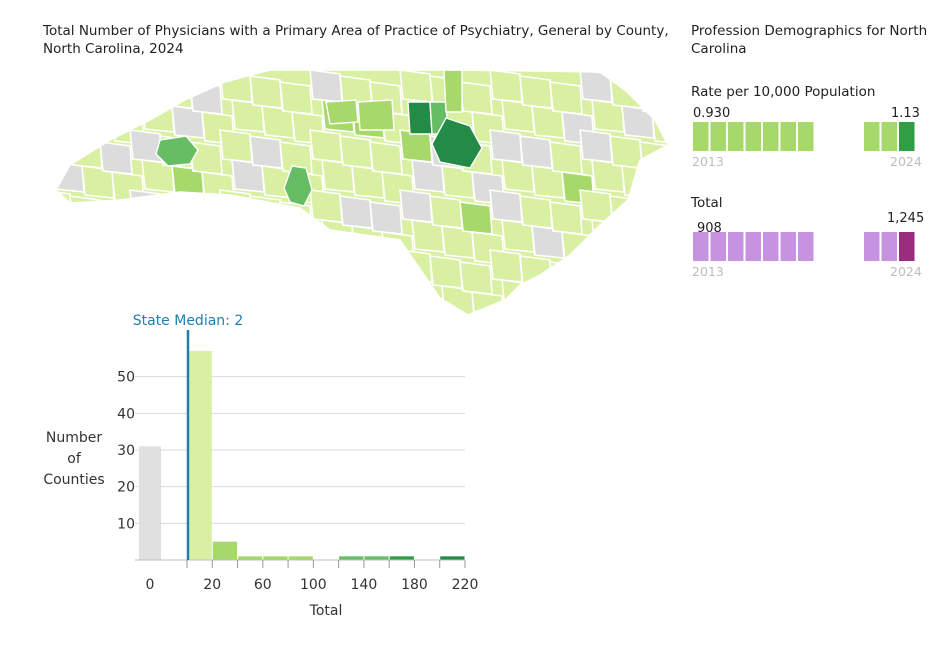 The width and height of the screenshot is (951, 666). What do you see at coordinates (150, 503) in the screenshot?
I see `bar-zero` at bounding box center [150, 503].